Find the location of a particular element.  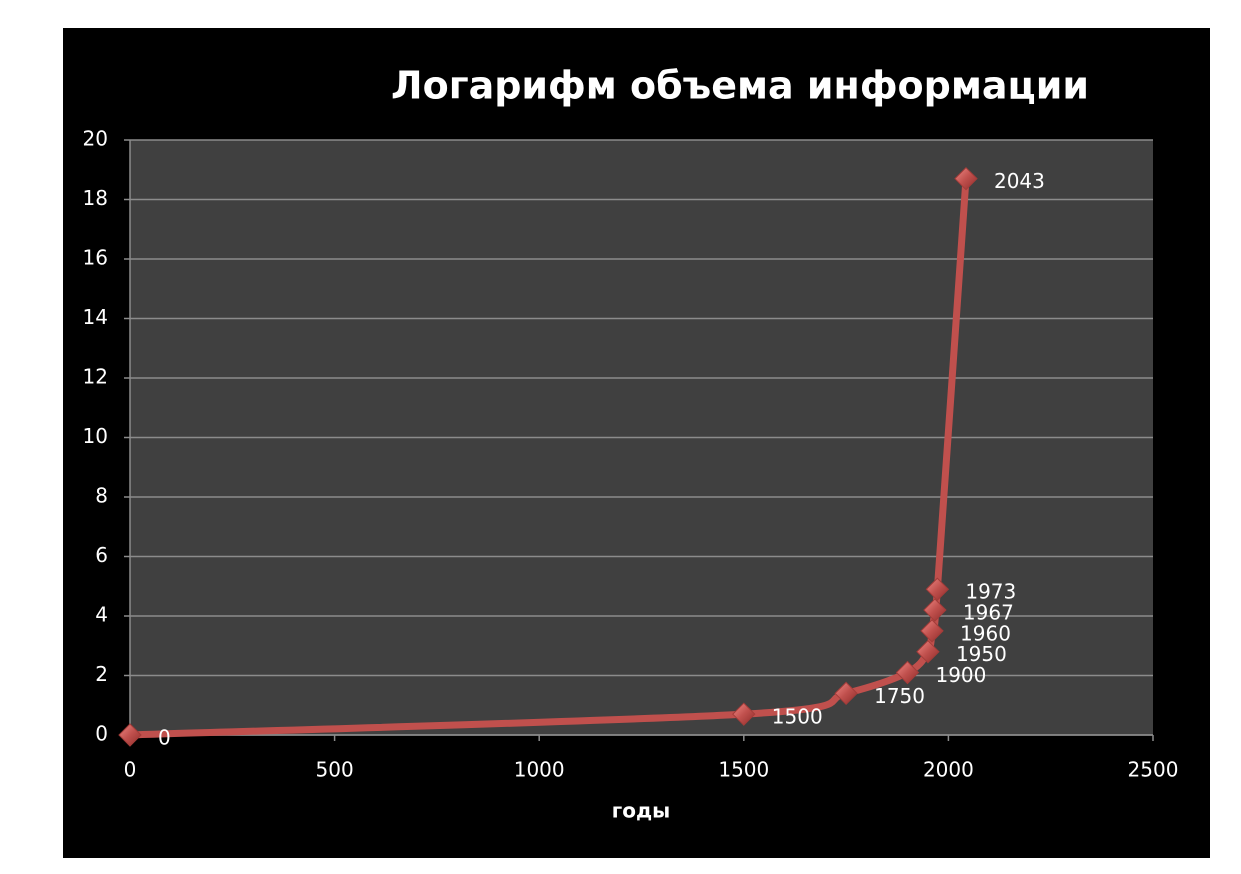

y-tick-label: 4 is located at coordinates (101, 615).